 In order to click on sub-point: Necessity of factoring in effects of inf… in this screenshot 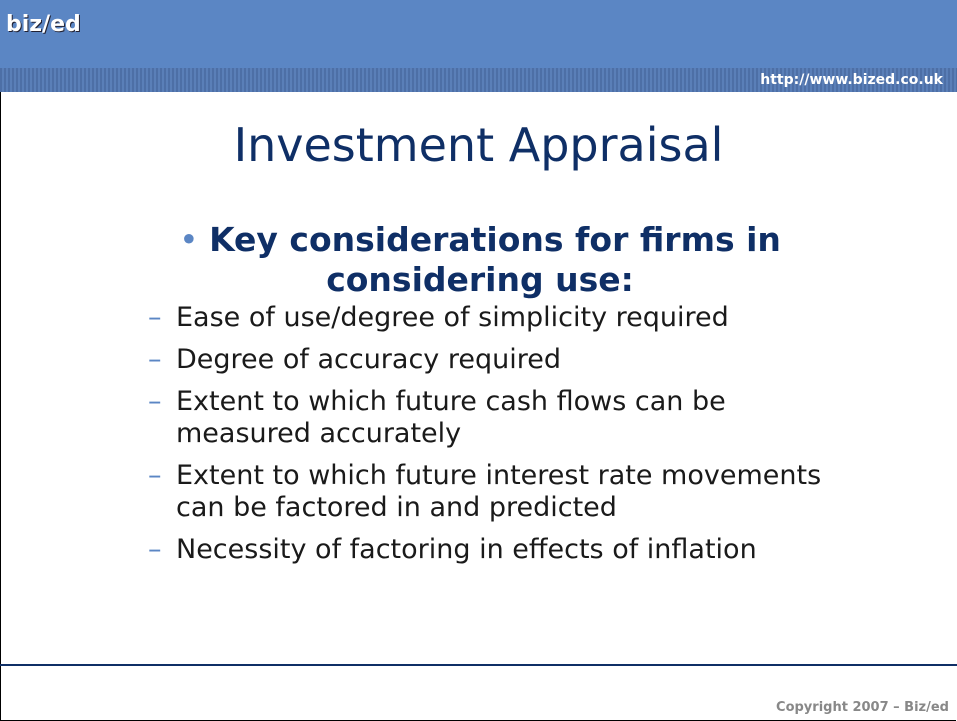, I will do `click(508, 550)`.